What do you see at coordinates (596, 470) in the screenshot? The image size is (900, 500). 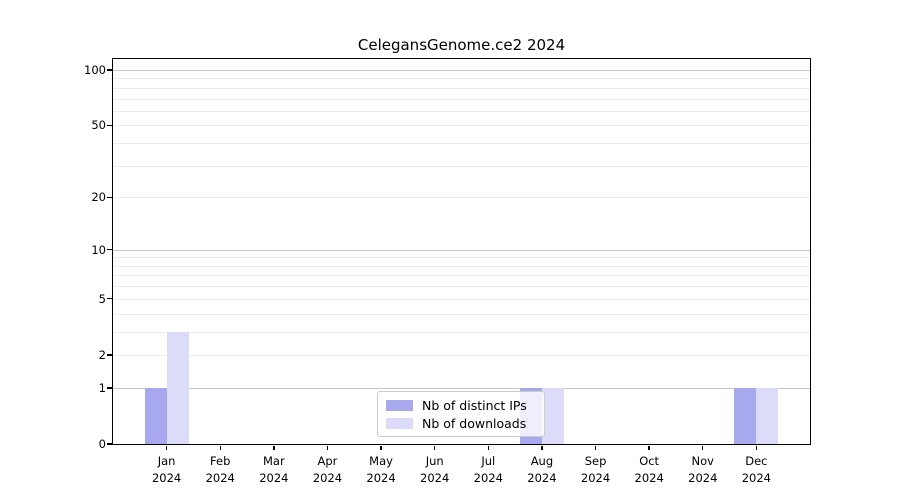 I see `x-tick-label: Sep 2024` at bounding box center [596, 470].